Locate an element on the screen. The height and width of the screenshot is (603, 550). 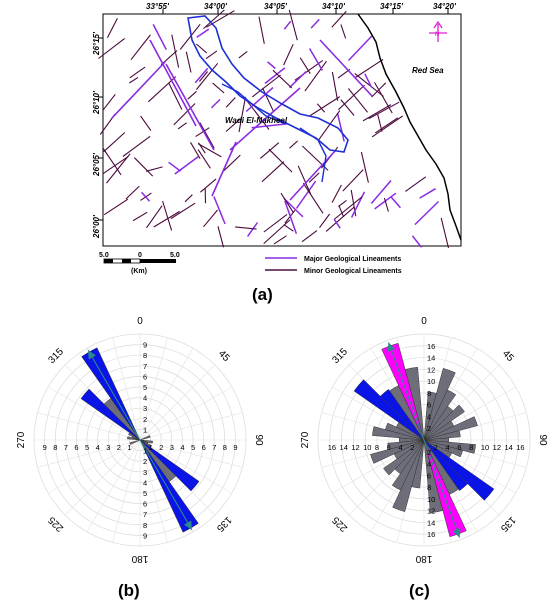
ring-label: 10 is located at coordinates (367, 447).